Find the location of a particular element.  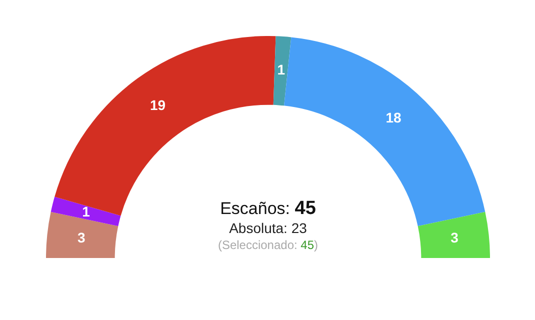

text: Escaños: 45 is located at coordinates (268, 208).